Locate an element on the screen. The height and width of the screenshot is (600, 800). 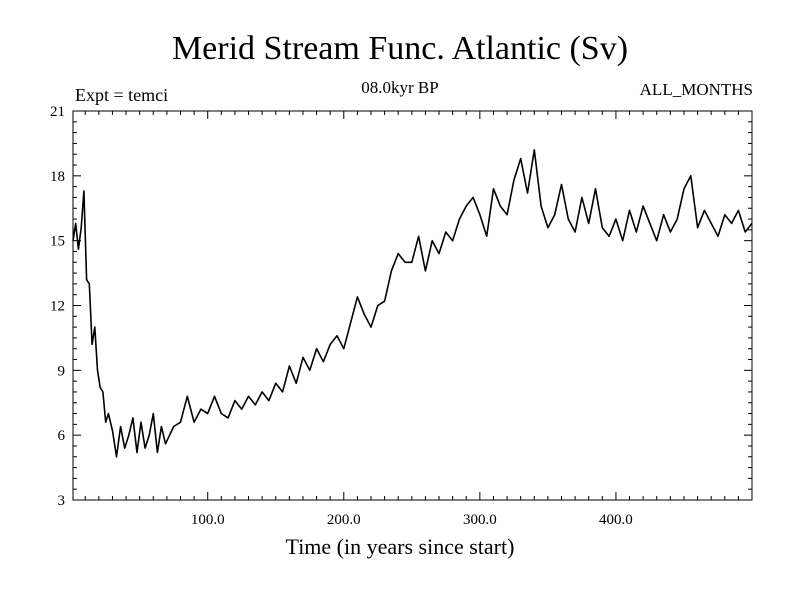
chart-title: Merid Stream Func. Atlantic (Sv) is located at coordinates (400, 48).